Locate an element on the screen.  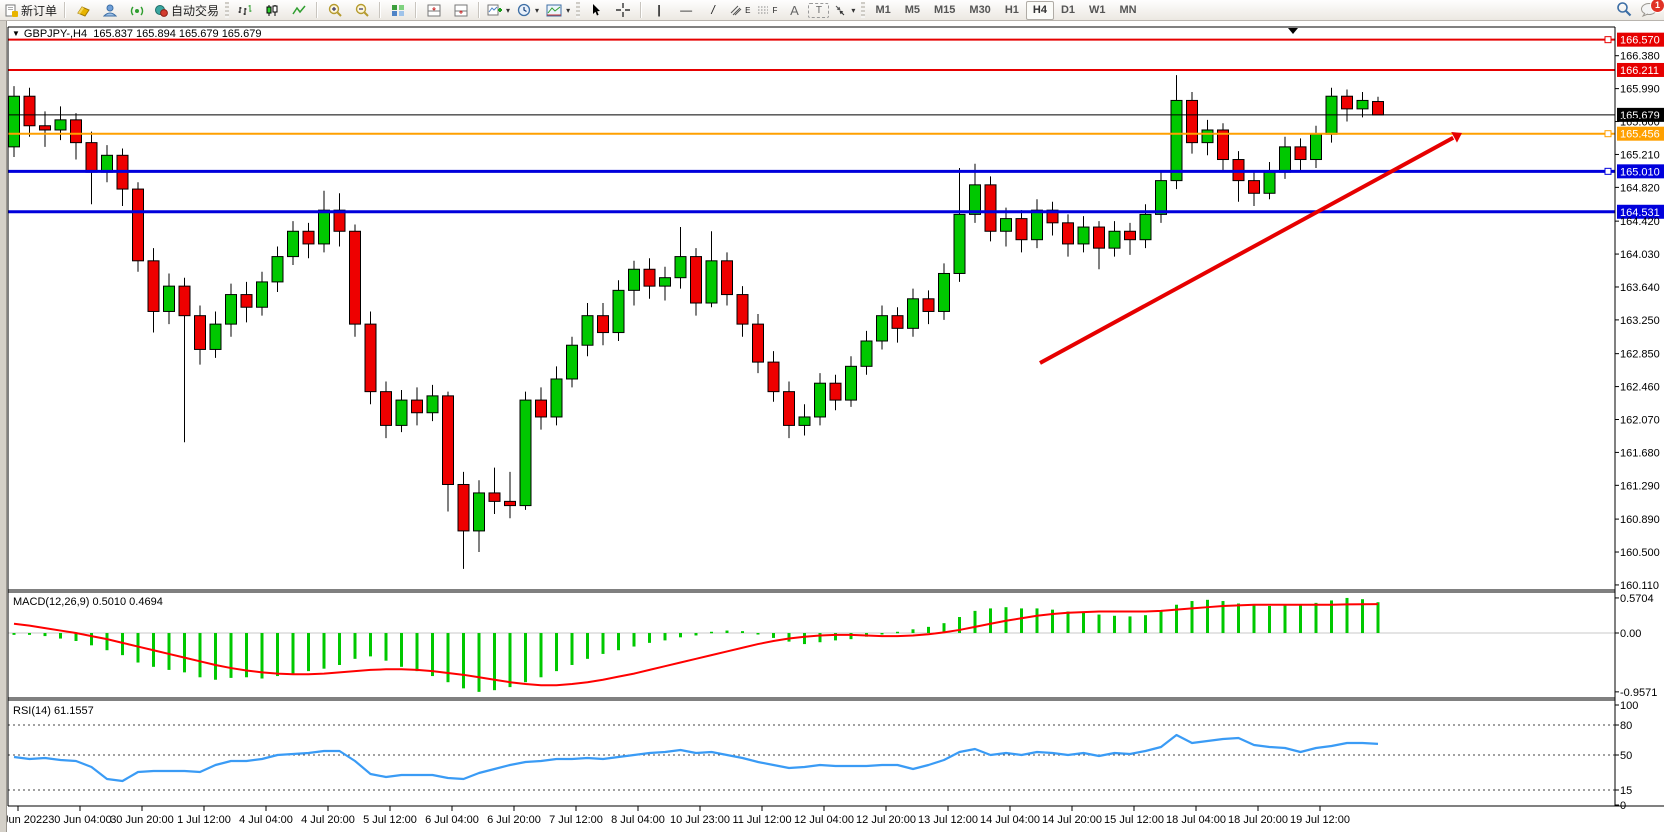
timeframe-button-m1: M1 is located at coordinates (883, 10).